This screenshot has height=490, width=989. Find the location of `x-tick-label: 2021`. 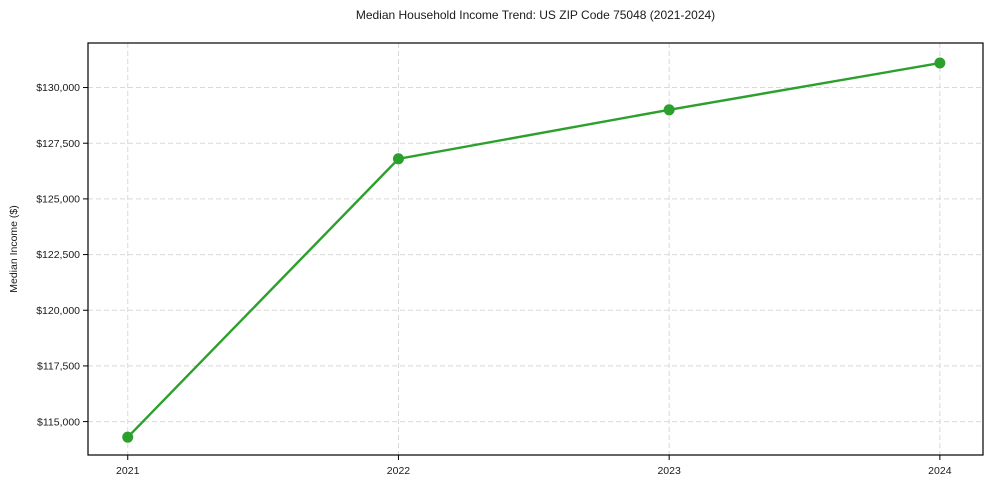

x-tick-label: 2021 is located at coordinates (128, 471).